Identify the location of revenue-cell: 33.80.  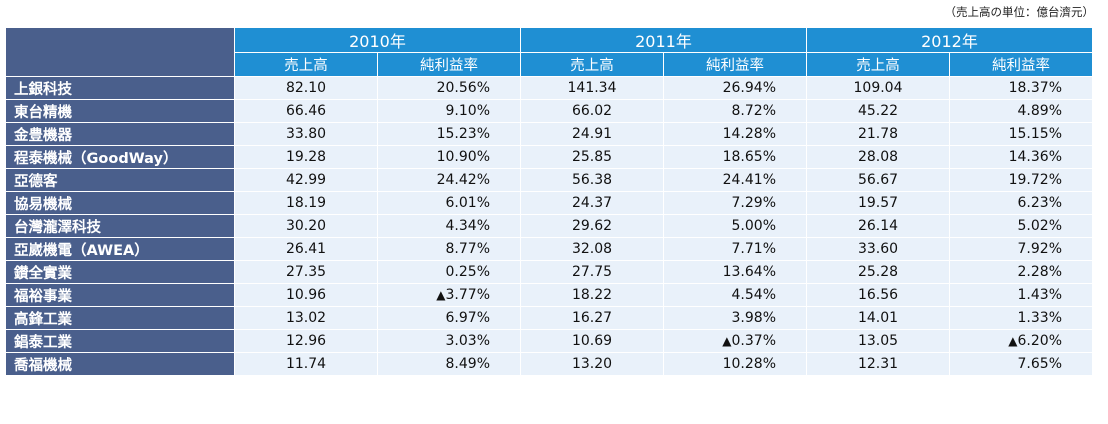
(306, 134).